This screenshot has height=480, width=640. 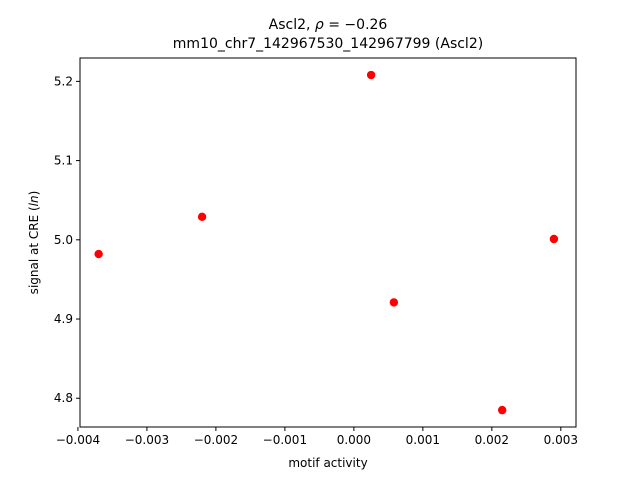 I want to click on chart-subtitle: mm10_chr7_142967530_142967799 (Ascl2), so click(x=328, y=44).